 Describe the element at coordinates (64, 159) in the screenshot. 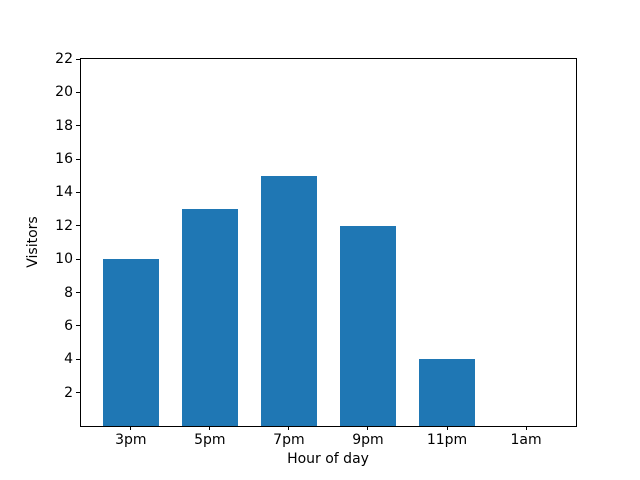

I see `y-tick-label: 16` at that location.